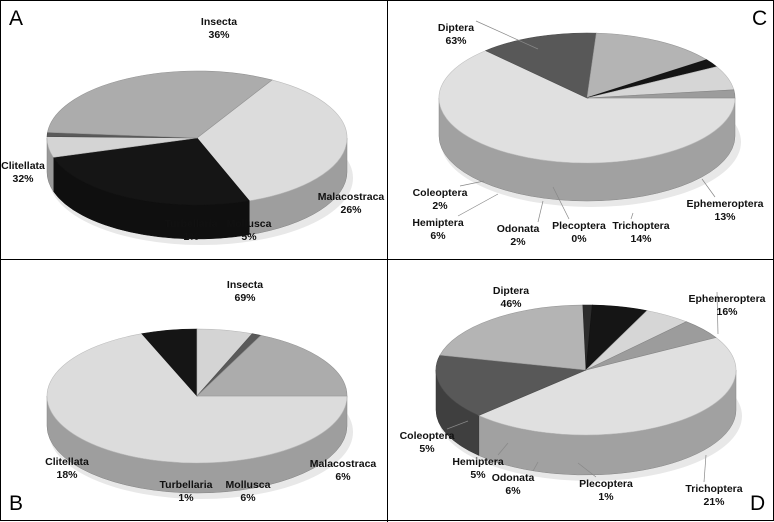  Describe the element at coordinates (438, 236) in the screenshot. I see `slice-value-hemiptera: 6%` at that location.